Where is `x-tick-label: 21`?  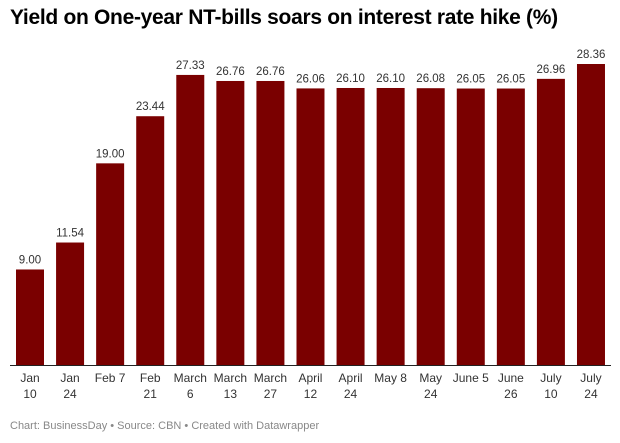
x-tick-label: 21 is located at coordinates (151, 394).